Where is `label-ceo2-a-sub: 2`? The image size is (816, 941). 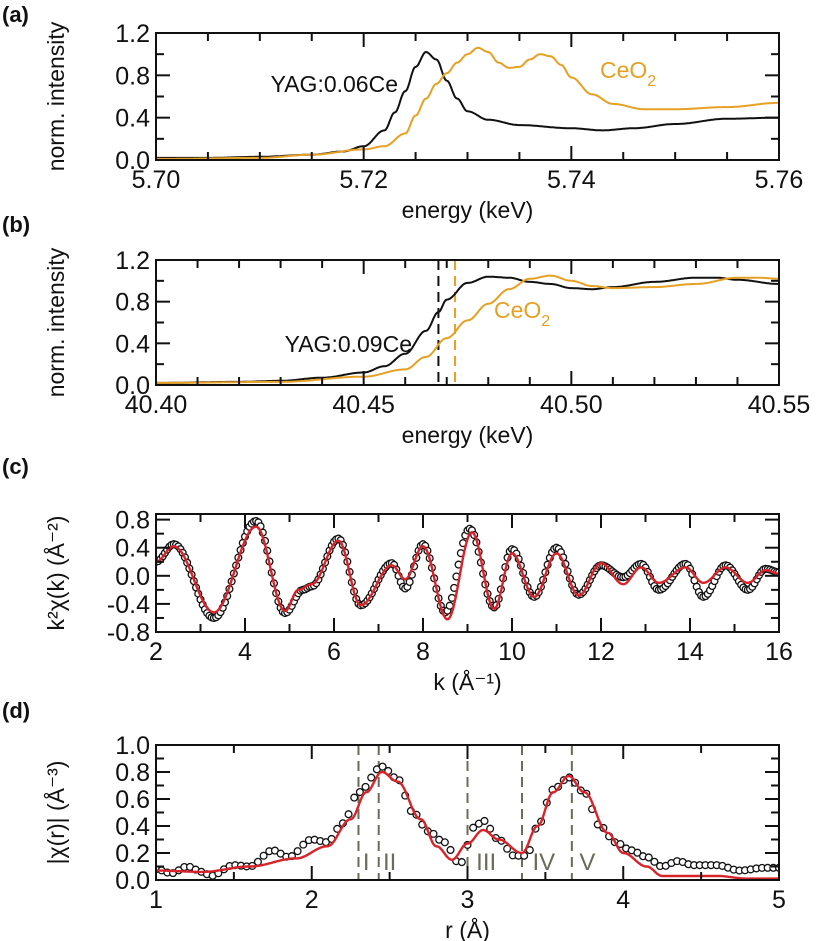
label-ceo2-a-sub: 2 is located at coordinates (651, 81).